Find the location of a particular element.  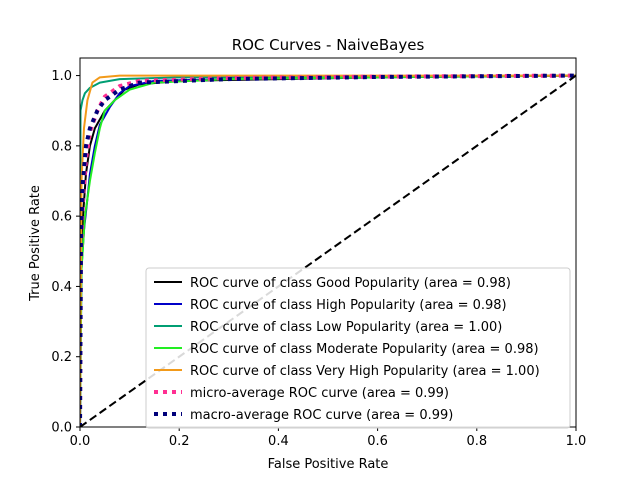

y-axis-label: True Positive Rate is located at coordinates (35, 243).